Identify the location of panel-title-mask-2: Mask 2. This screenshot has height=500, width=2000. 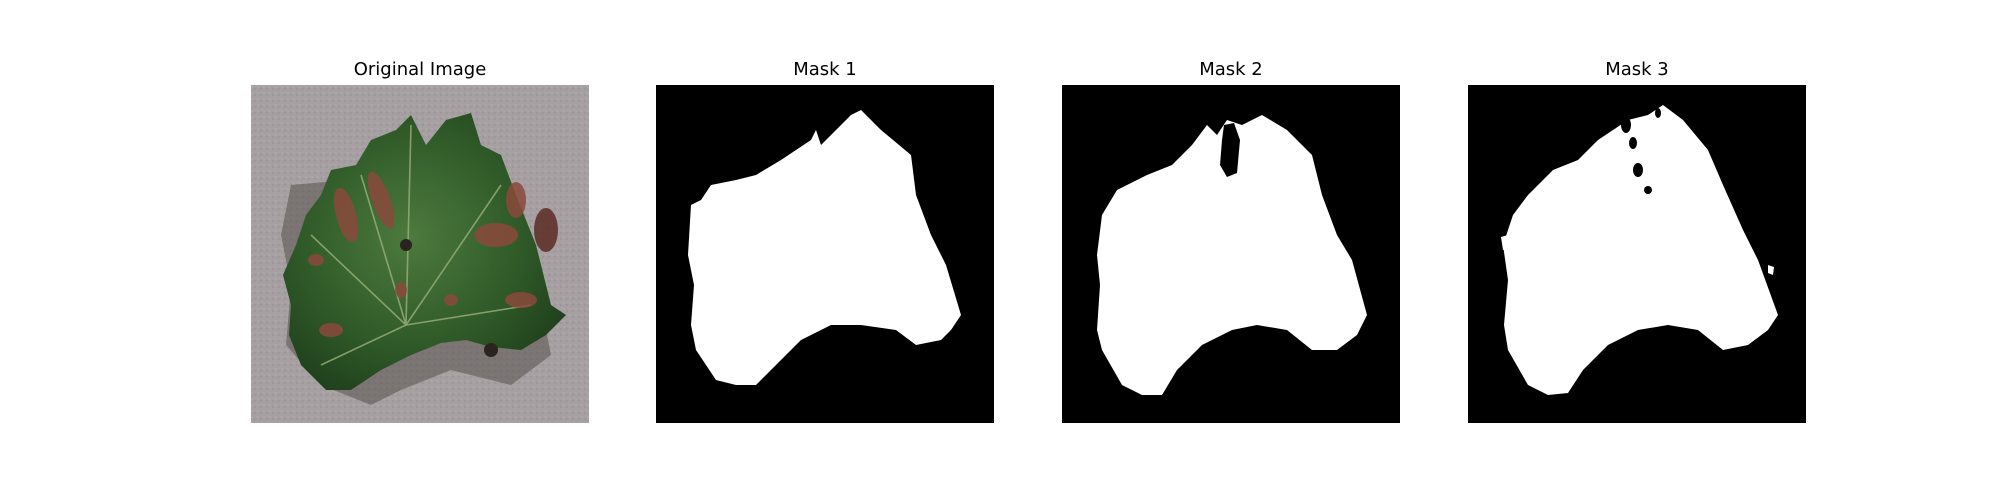
(1231, 69).